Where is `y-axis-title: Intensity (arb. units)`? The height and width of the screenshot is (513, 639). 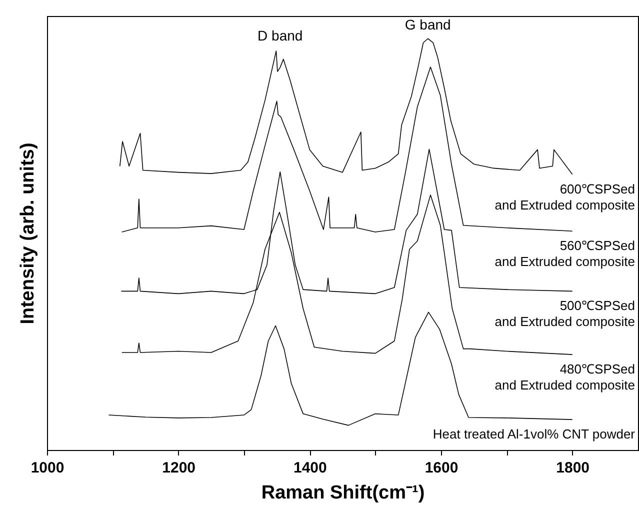 y-axis-title: Intensity (arb. units) is located at coordinates (28, 233).